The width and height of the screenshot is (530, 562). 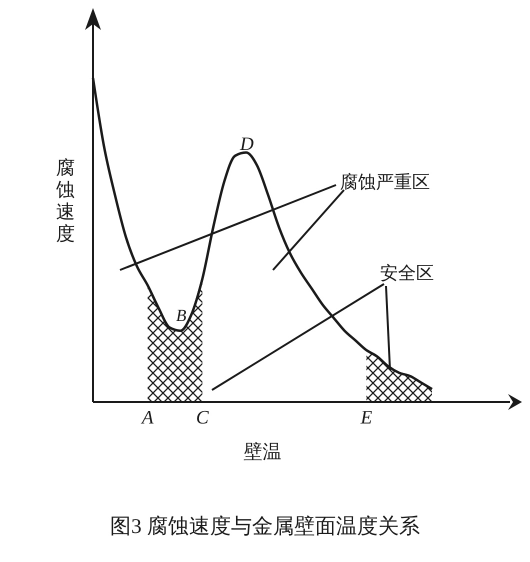 I want to click on annotation: 腐蚀严重区, so click(x=385, y=182).